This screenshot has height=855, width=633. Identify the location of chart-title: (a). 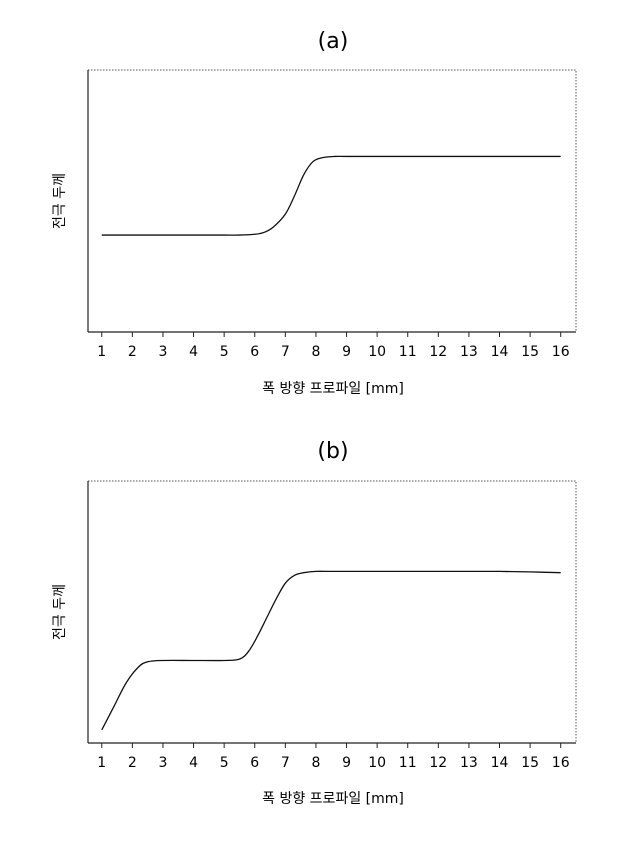
(333, 41).